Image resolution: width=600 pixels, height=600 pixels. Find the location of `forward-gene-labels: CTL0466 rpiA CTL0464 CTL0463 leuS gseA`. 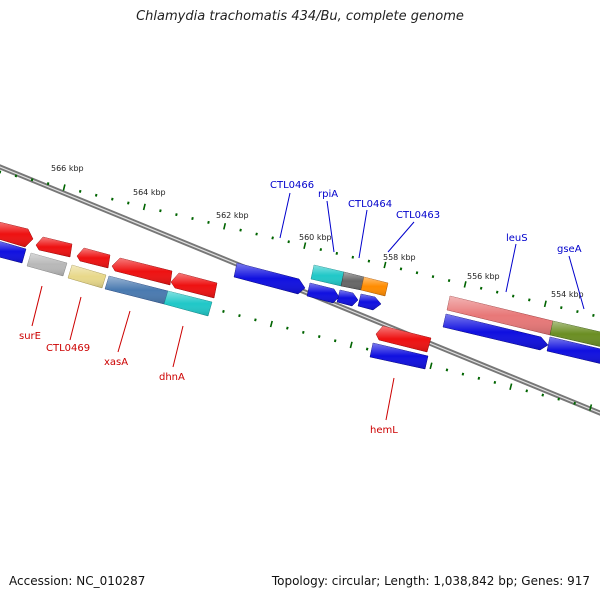

forward-gene-labels: CTL0466 rpiA CTL0464 CTL0463 leuS gseA is located at coordinates (426, 217).